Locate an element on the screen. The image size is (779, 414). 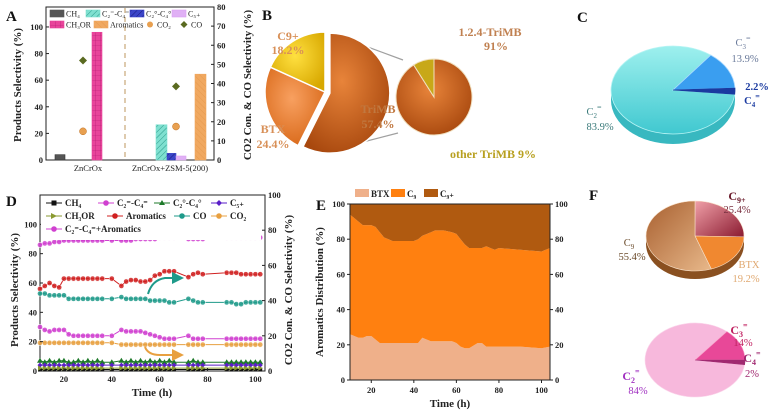
chart-e-ytick-label: 40 is located at coordinates (341, 310).